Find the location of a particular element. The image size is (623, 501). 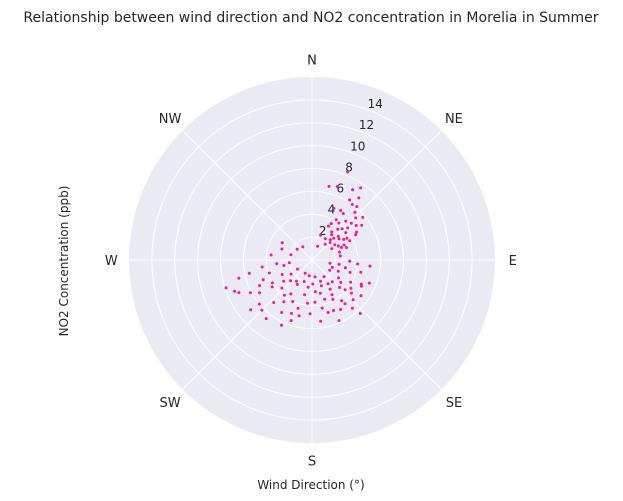

direction-label-se: SE is located at coordinates (454, 403).